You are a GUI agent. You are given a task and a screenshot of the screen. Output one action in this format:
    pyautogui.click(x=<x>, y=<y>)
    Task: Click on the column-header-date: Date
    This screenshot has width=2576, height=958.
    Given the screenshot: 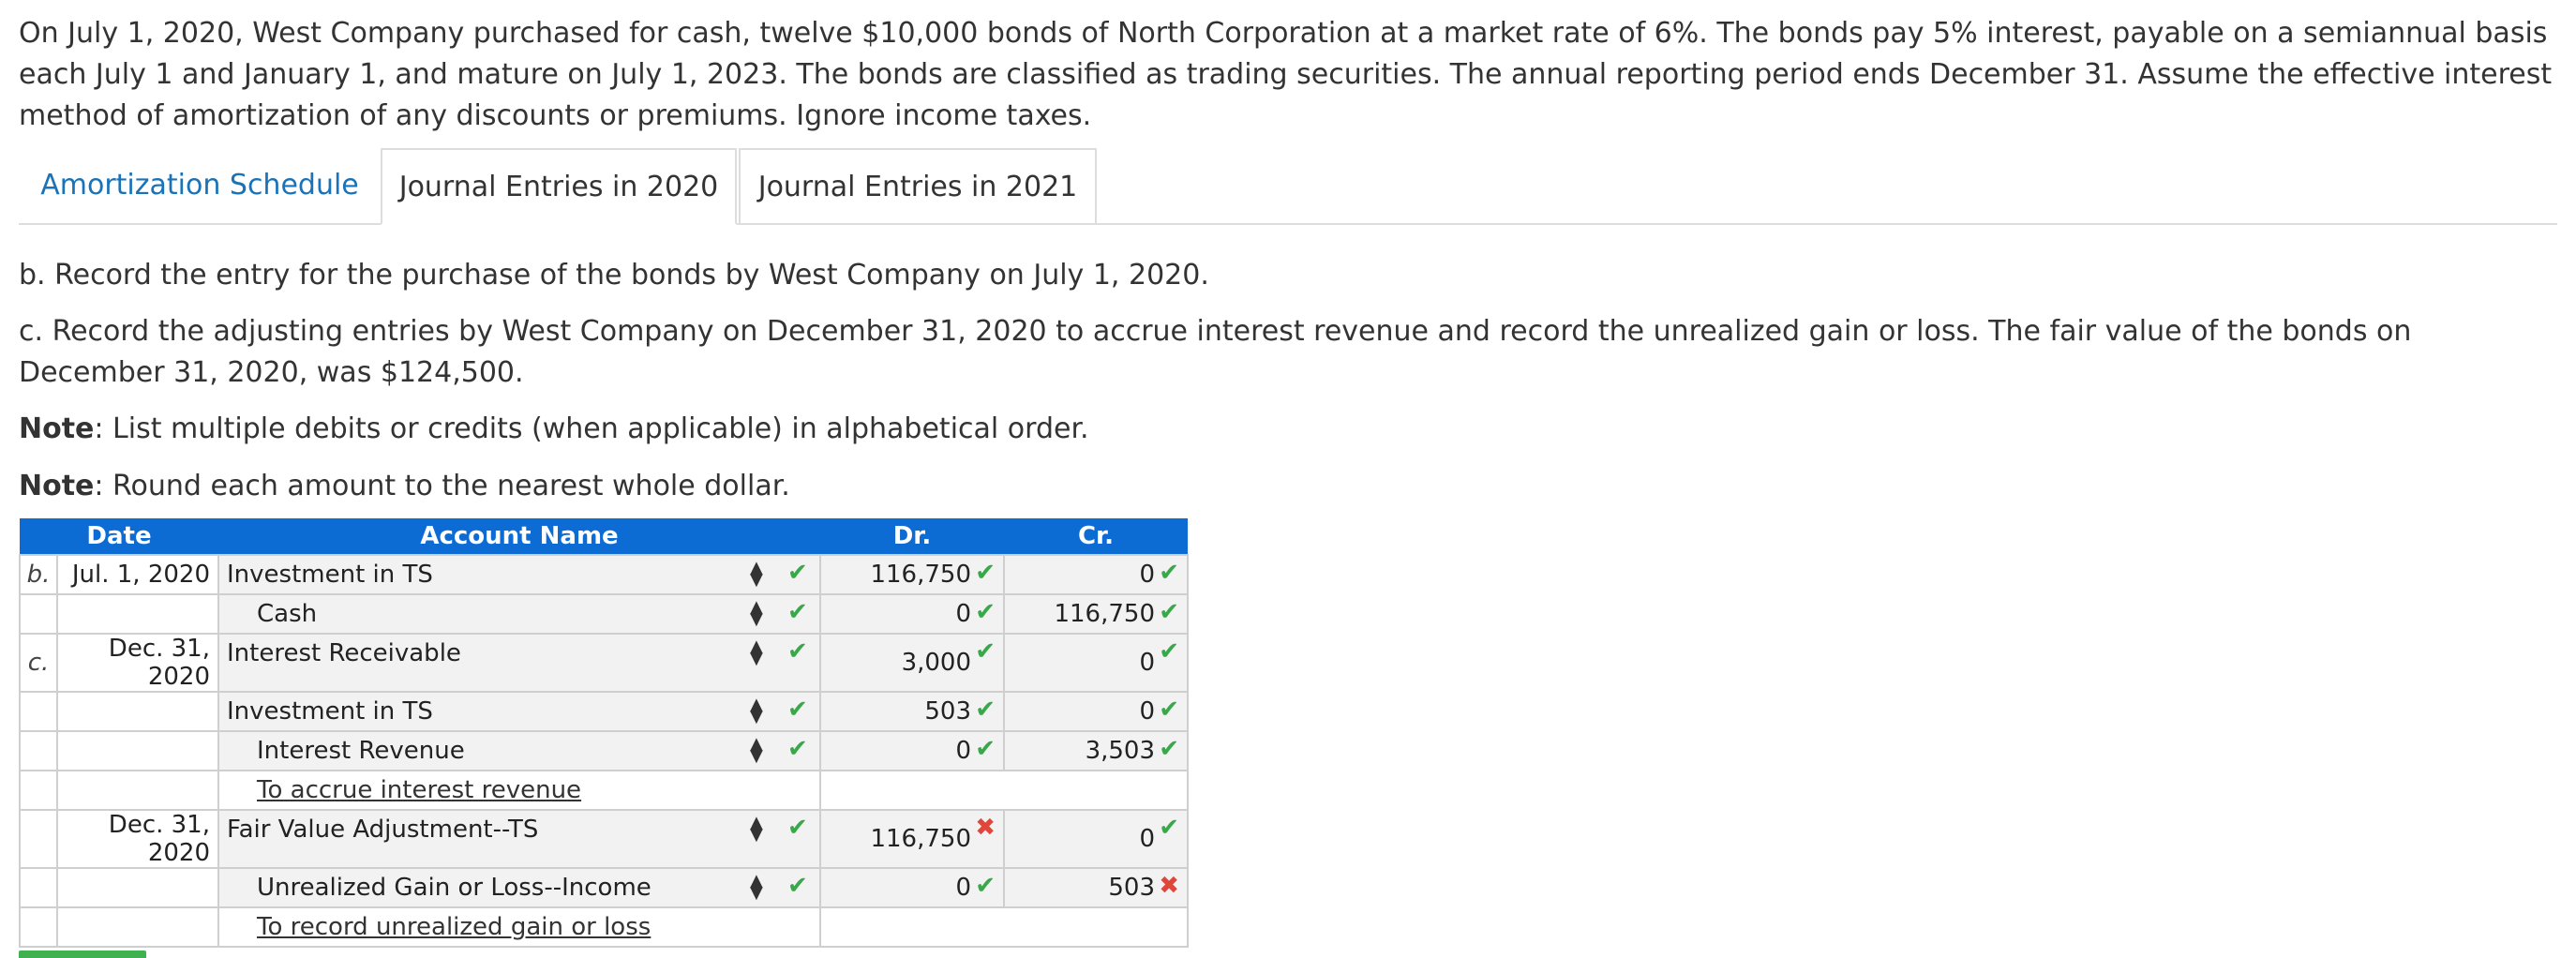 What is the action you would take?
    pyautogui.click(x=119, y=536)
    